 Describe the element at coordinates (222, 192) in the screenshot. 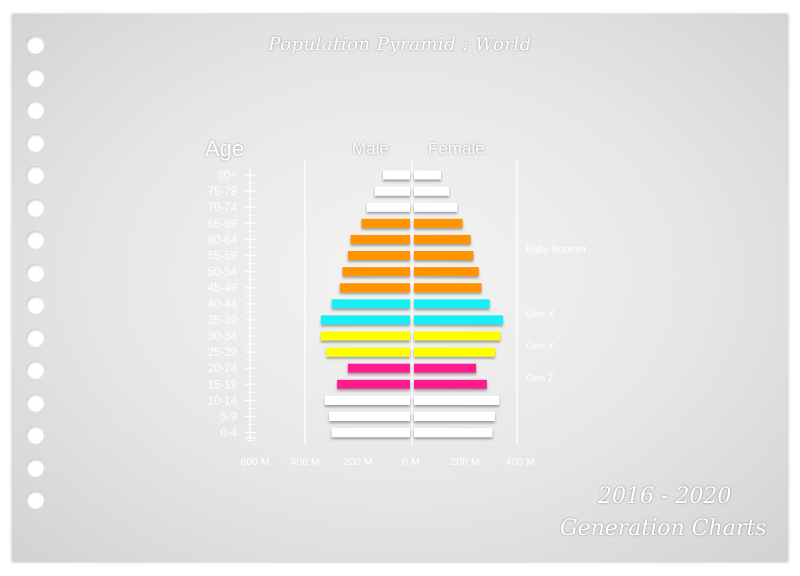

I see `age-tick-label: 75-79` at that location.